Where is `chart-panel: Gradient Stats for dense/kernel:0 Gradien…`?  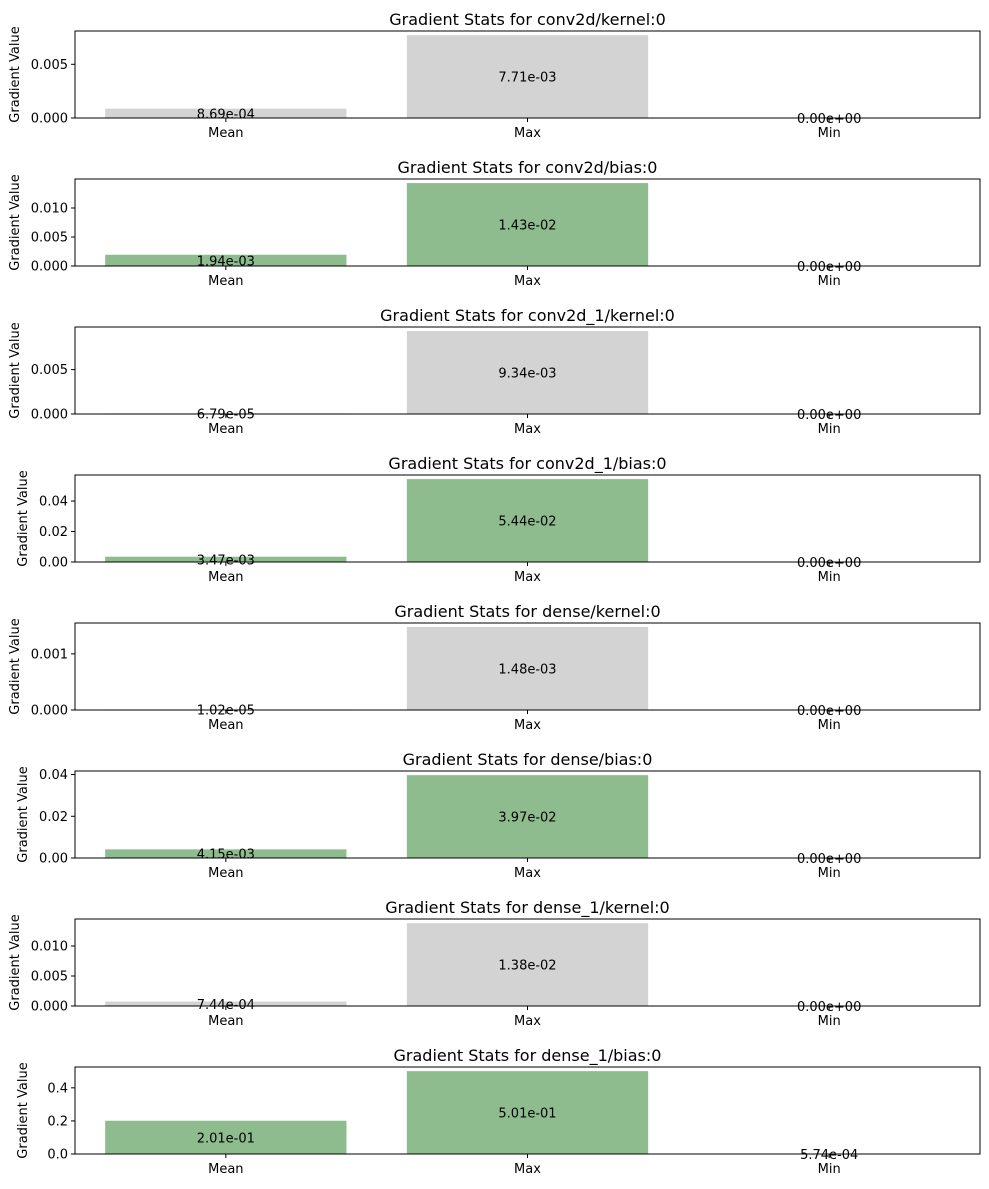 chart-panel: Gradient Stats for dense/kernel:0 Gradien… is located at coordinates (494, 667).